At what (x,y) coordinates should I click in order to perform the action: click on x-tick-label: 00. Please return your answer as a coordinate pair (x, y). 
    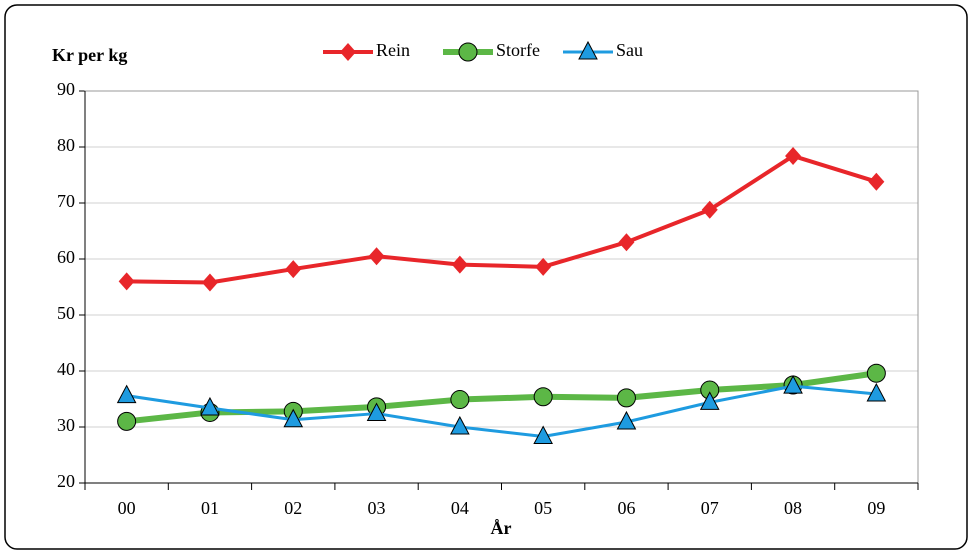
    Looking at the image, I should click on (127, 508).